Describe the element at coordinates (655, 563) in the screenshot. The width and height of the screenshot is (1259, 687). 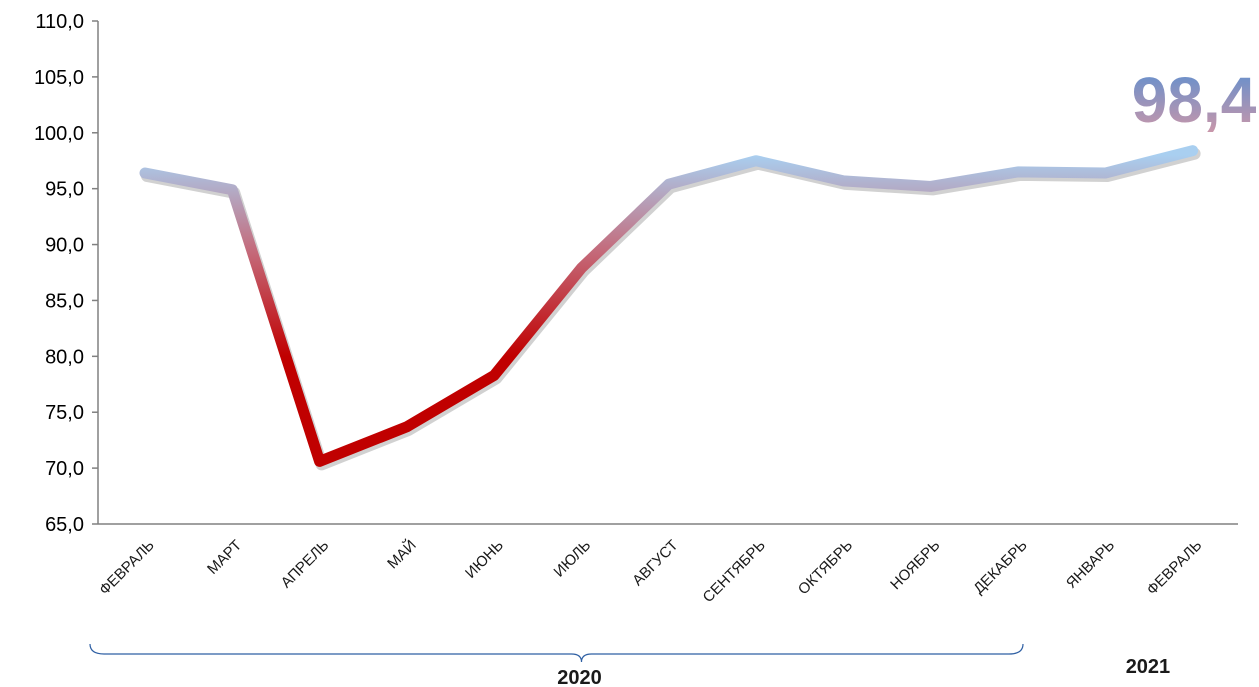
I see `x-tick-label: АВГУСТ` at that location.